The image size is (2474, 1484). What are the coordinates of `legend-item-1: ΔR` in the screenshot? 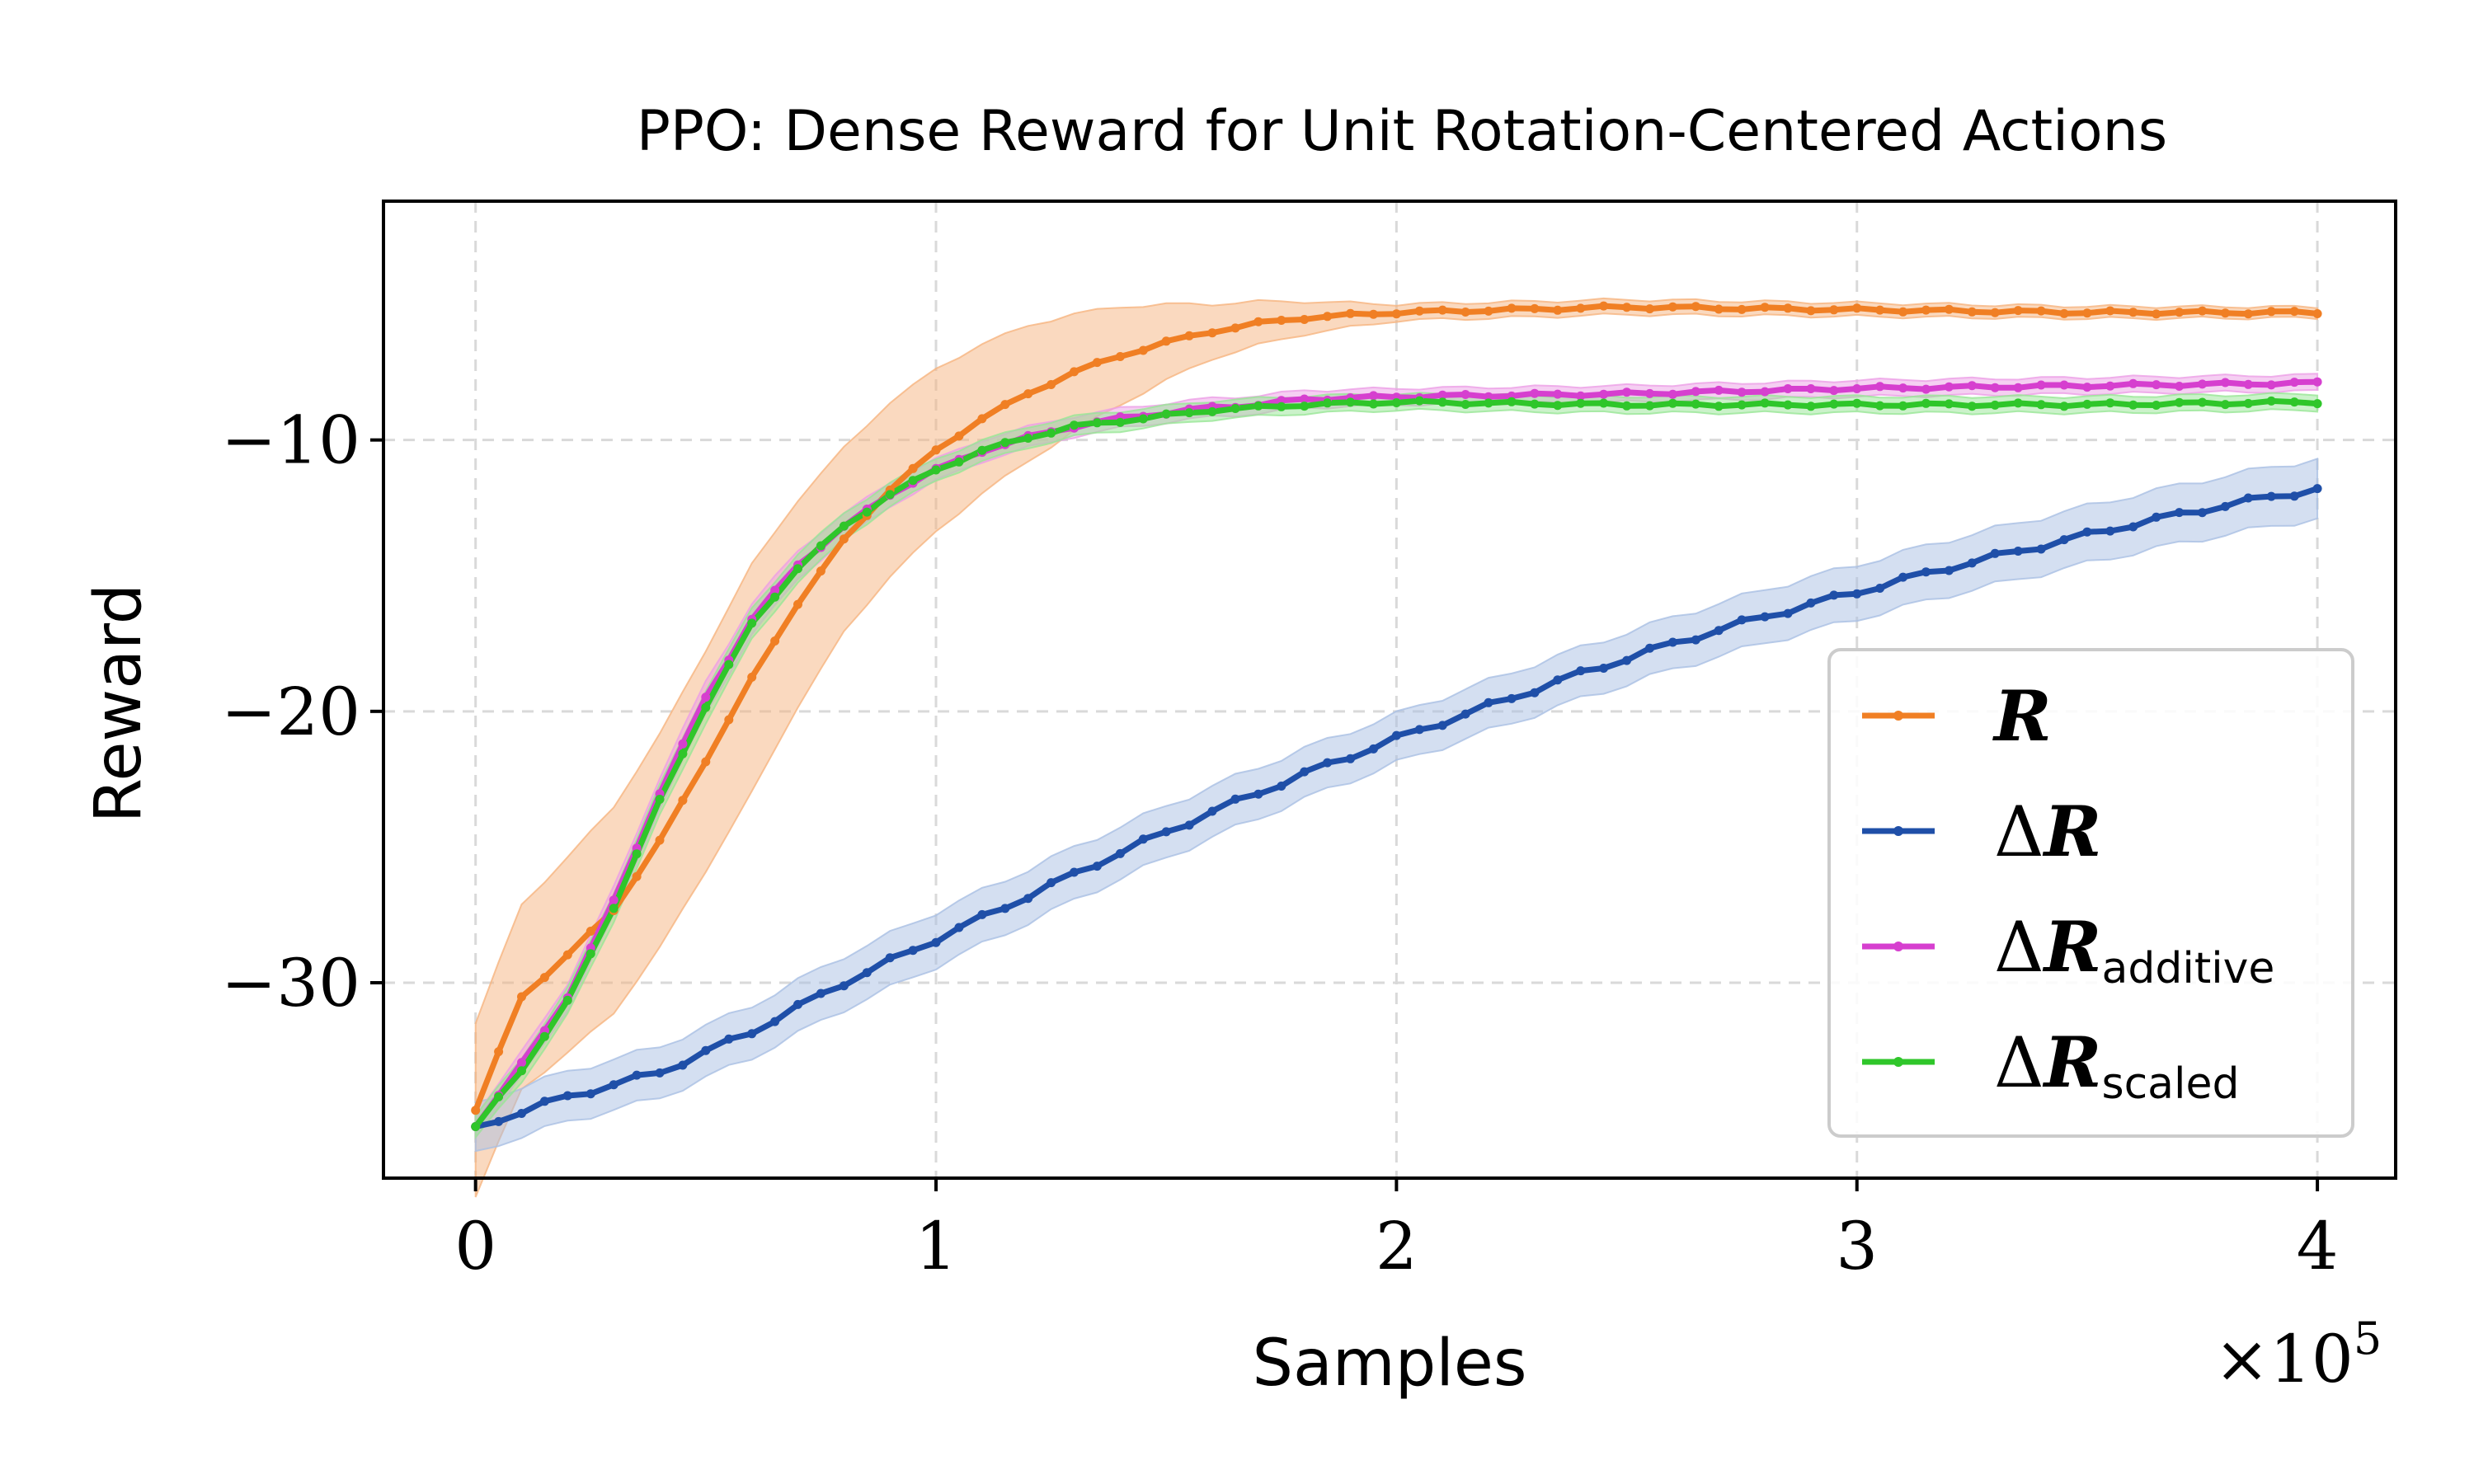 It's located at (1981, 831).